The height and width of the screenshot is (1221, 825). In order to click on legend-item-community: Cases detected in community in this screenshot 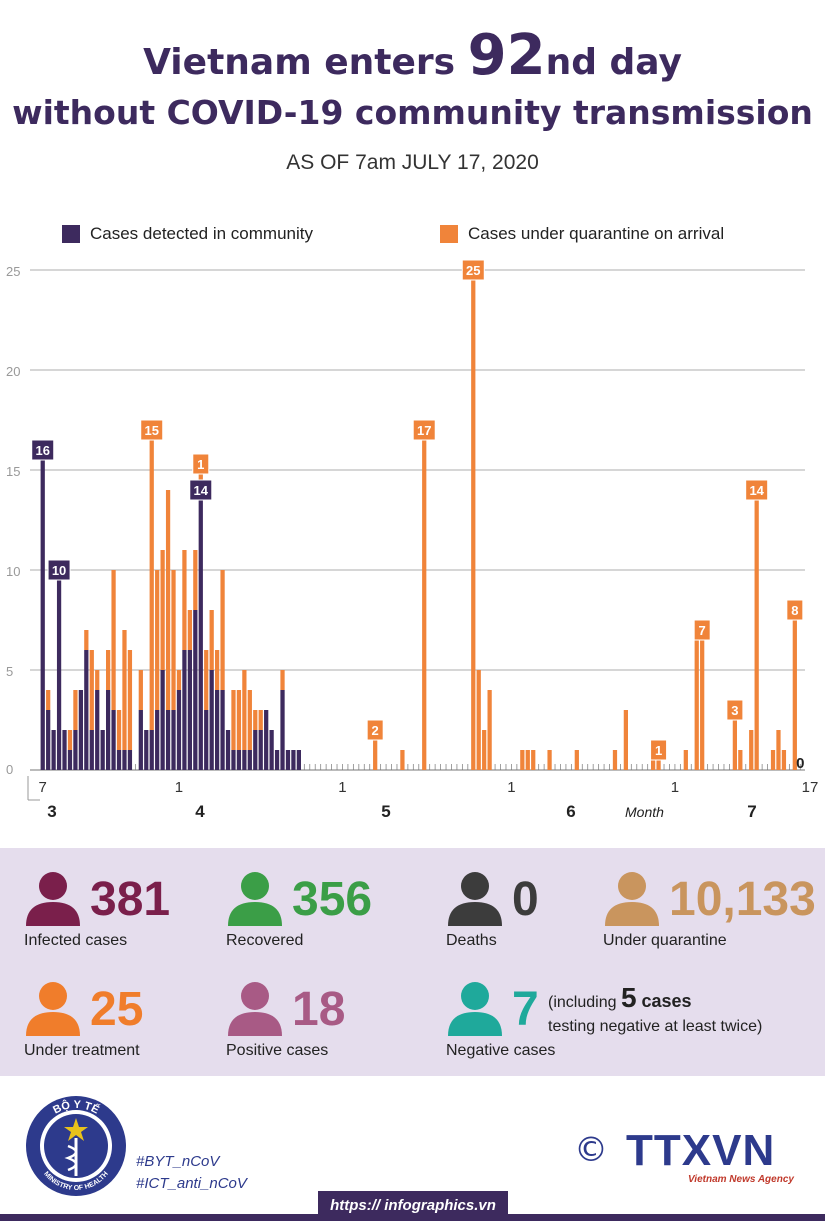, I will do `click(187, 234)`.